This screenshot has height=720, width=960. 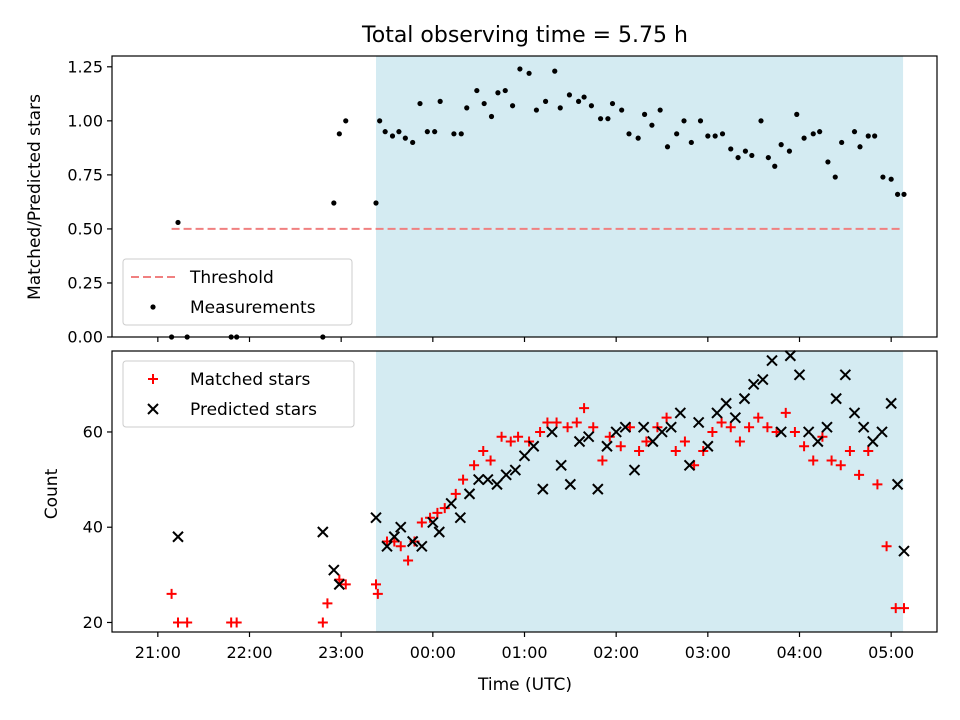 What do you see at coordinates (85, 337) in the screenshot?
I see `y-tick-label: 0.00` at bounding box center [85, 337].